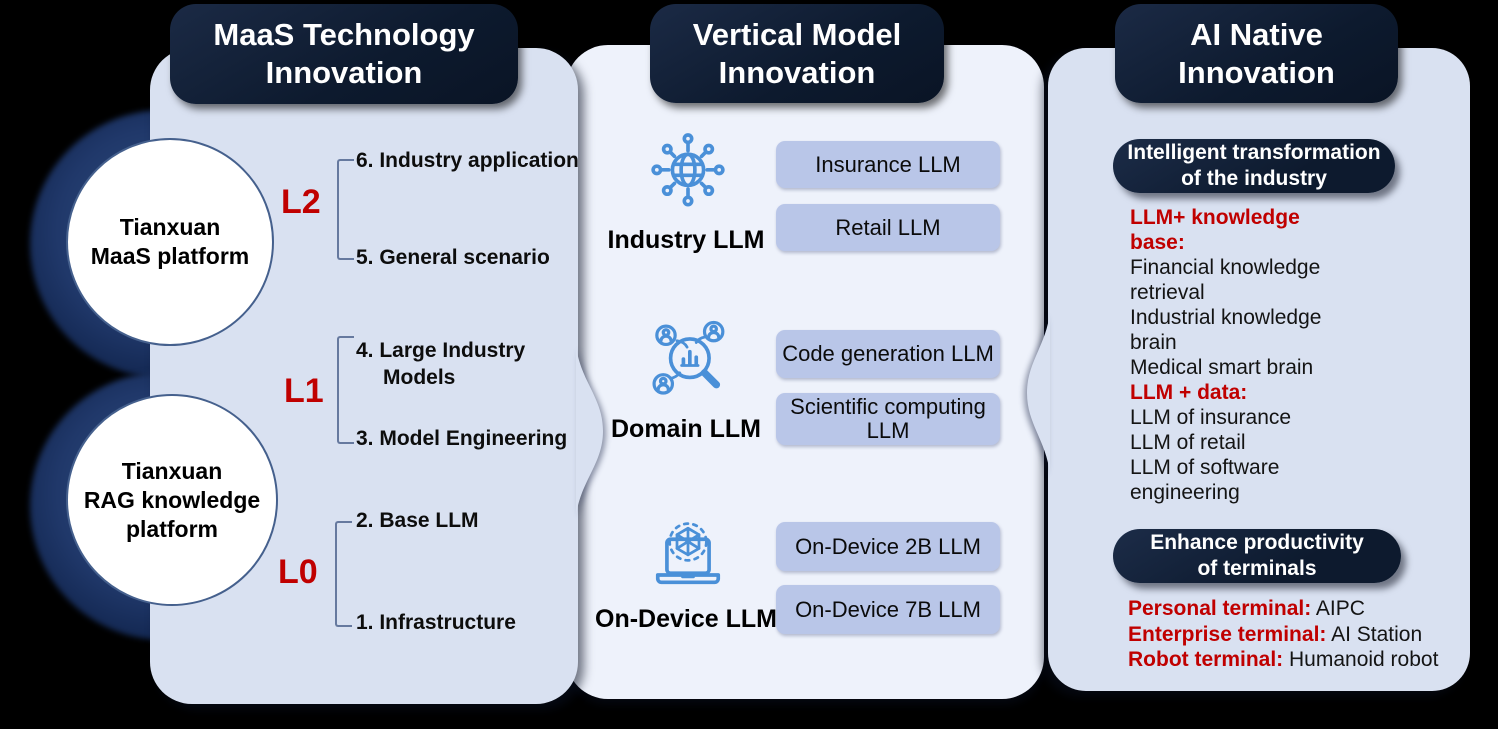 The image size is (1498, 729). What do you see at coordinates (888, 419) in the screenshot?
I see `box-scientific-computing-llm: Scientific computing LLM` at bounding box center [888, 419].